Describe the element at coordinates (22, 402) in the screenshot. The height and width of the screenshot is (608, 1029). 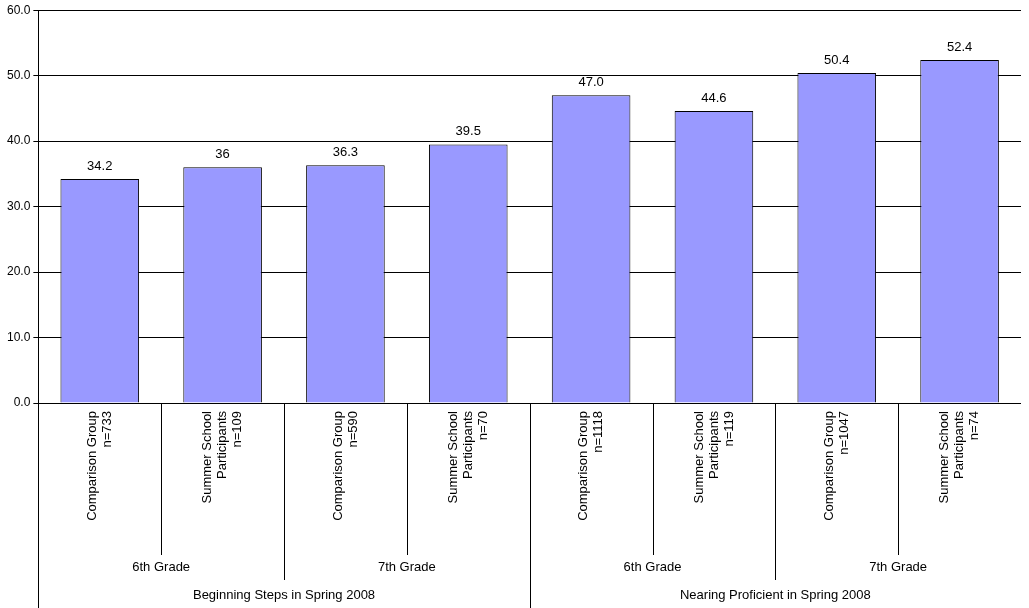
I see `y-tick-label: 0.0` at that location.